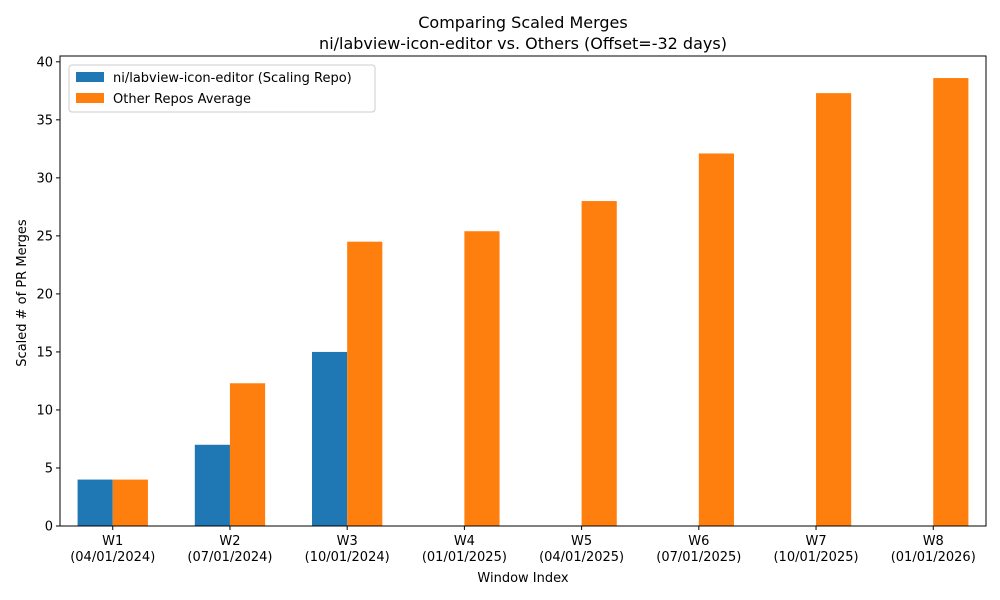 This screenshot has height=600, width=1000. What do you see at coordinates (44, 178) in the screenshot?
I see `y-tick-label: 30` at bounding box center [44, 178].